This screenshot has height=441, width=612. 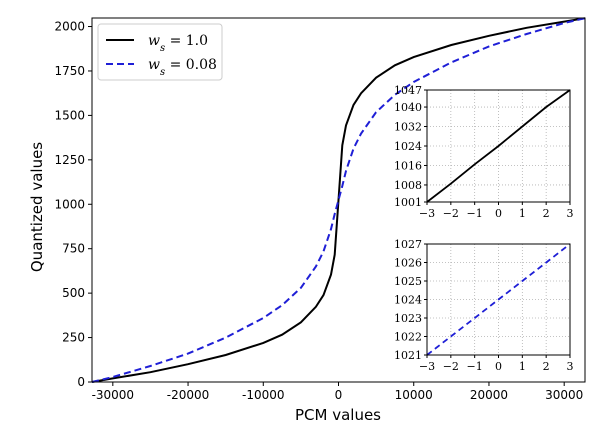 What do you see at coordinates (188, 395) in the screenshot?
I see `x-tick-label: -20000` at bounding box center [188, 395].